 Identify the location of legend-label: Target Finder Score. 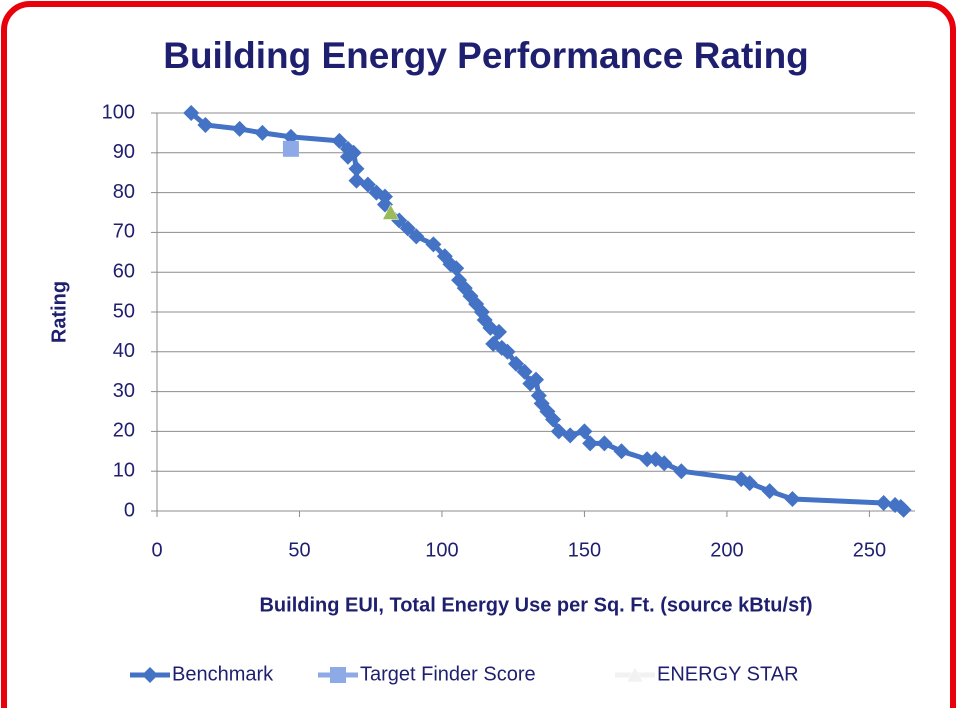
(448, 674).